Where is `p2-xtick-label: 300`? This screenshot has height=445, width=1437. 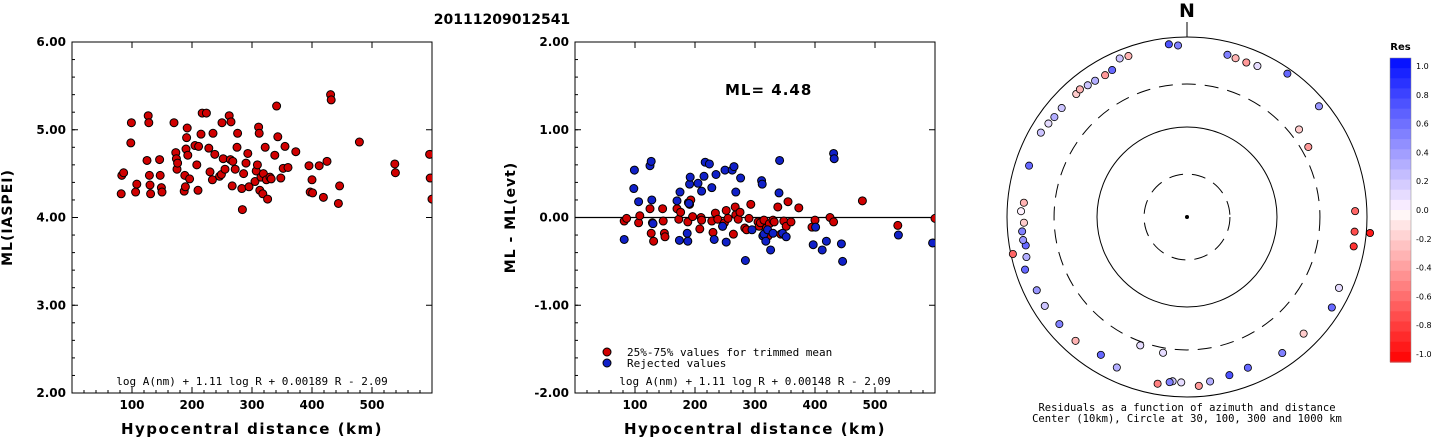
p2-xtick-label: 300 is located at coordinates (754, 405).